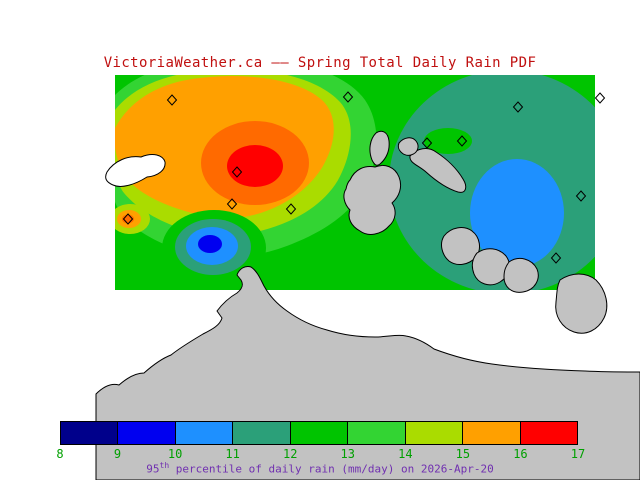 This screenshot has height=480, width=640. What do you see at coordinates (164, 465) in the screenshot?
I see `caption-superscript: th` at bounding box center [164, 465].